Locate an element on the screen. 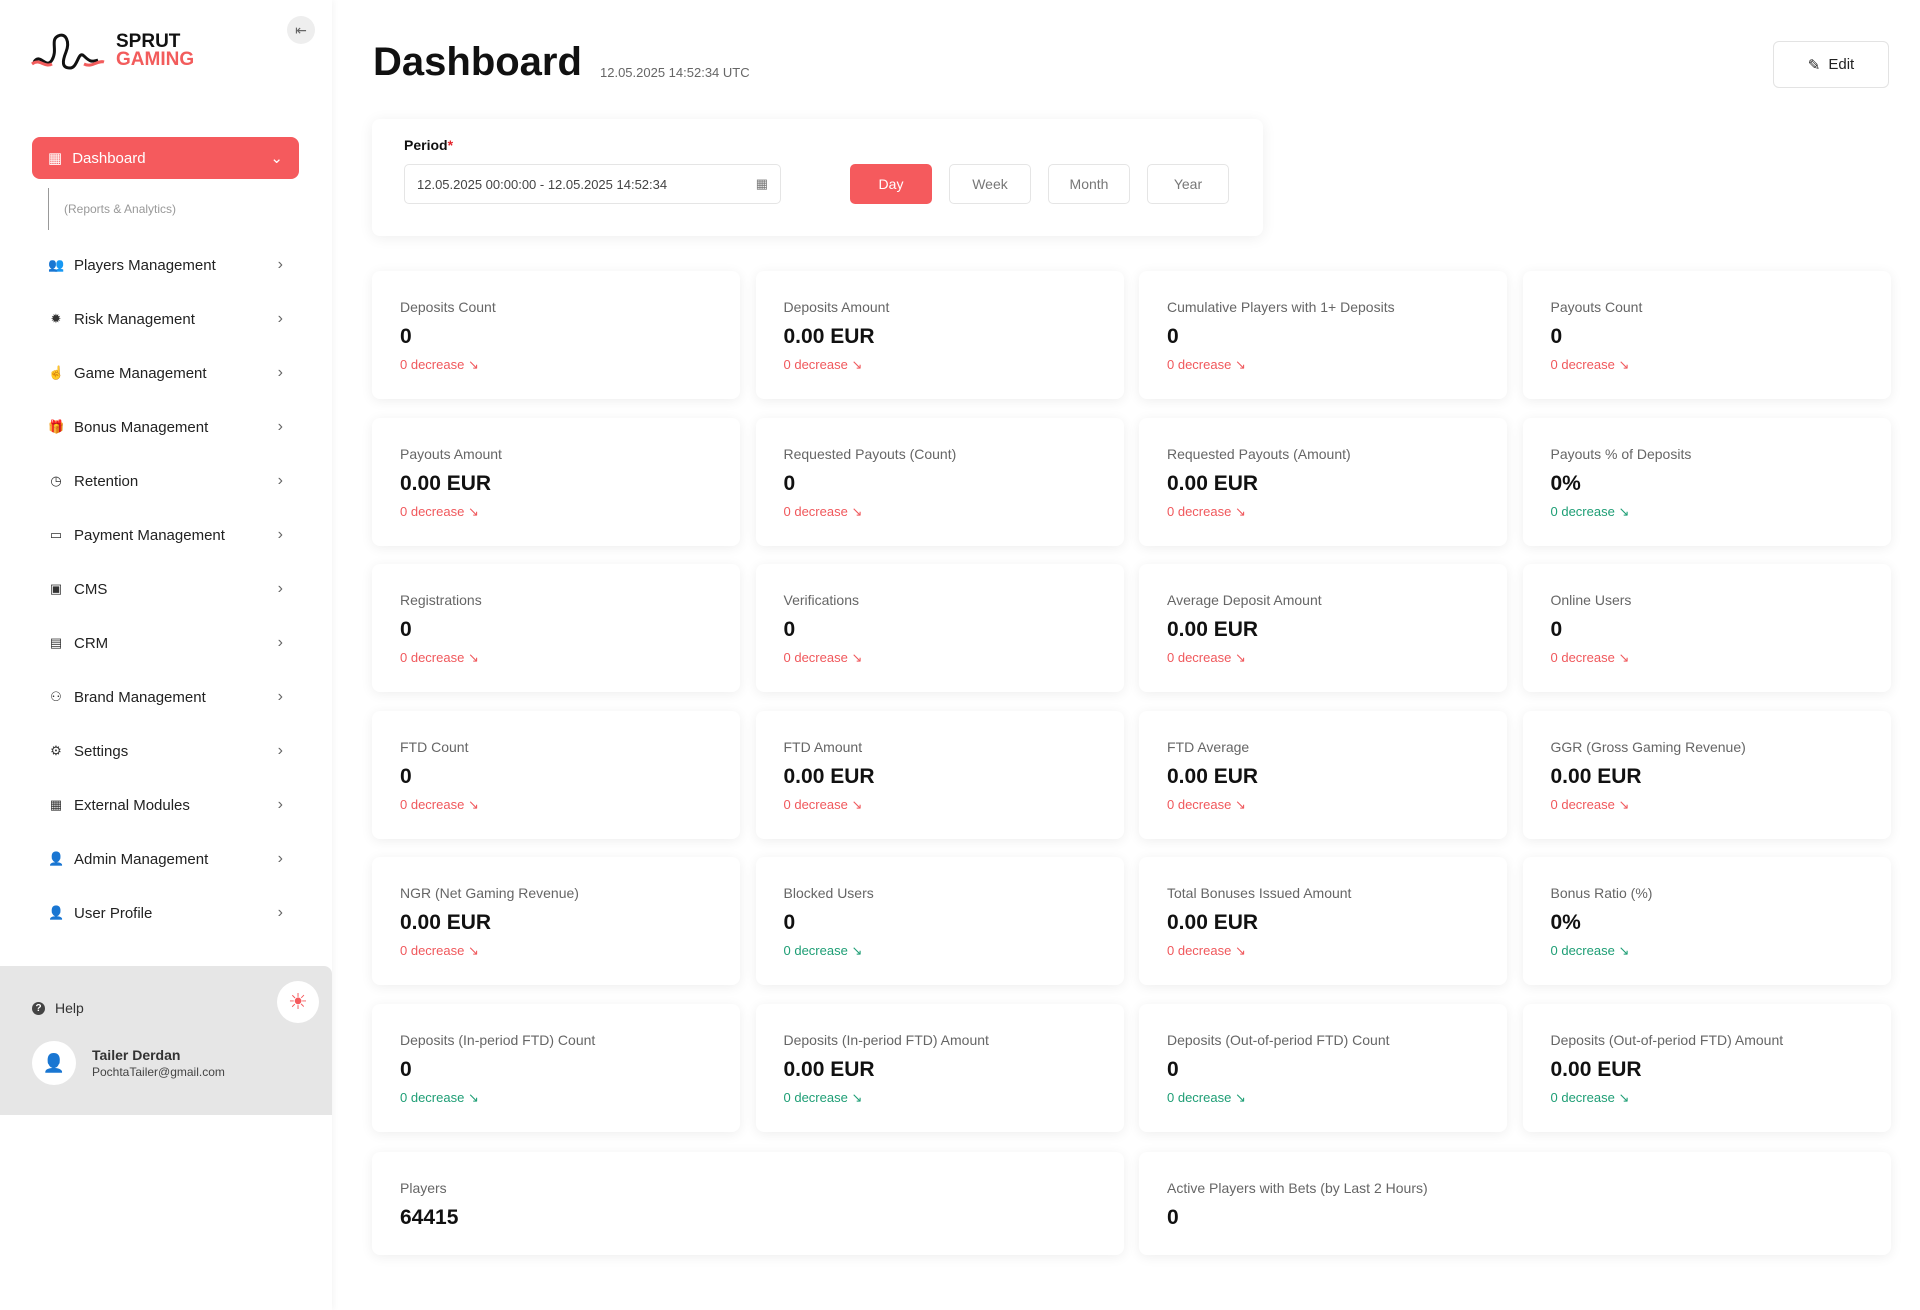 Image resolution: width=1920 pixels, height=1310 pixels. sidebar-subitem-reports: (Reports & Analytics) is located at coordinates (112, 209).